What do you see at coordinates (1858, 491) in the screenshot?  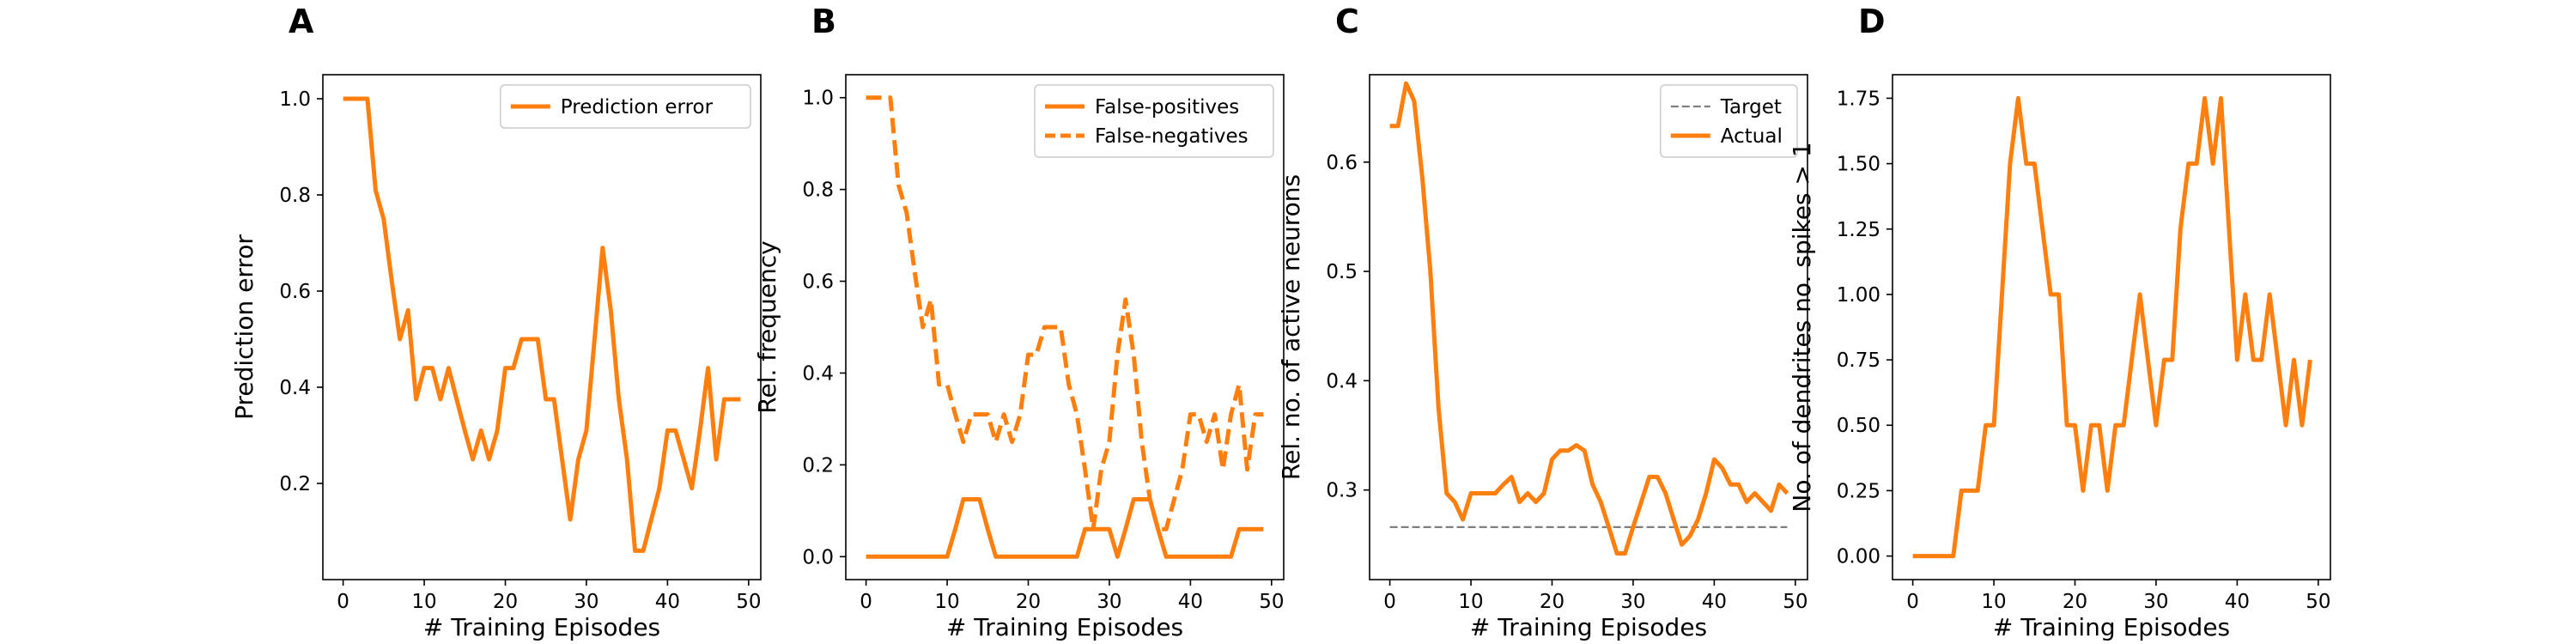 I see `y-tick-label: 0.25` at bounding box center [1858, 491].